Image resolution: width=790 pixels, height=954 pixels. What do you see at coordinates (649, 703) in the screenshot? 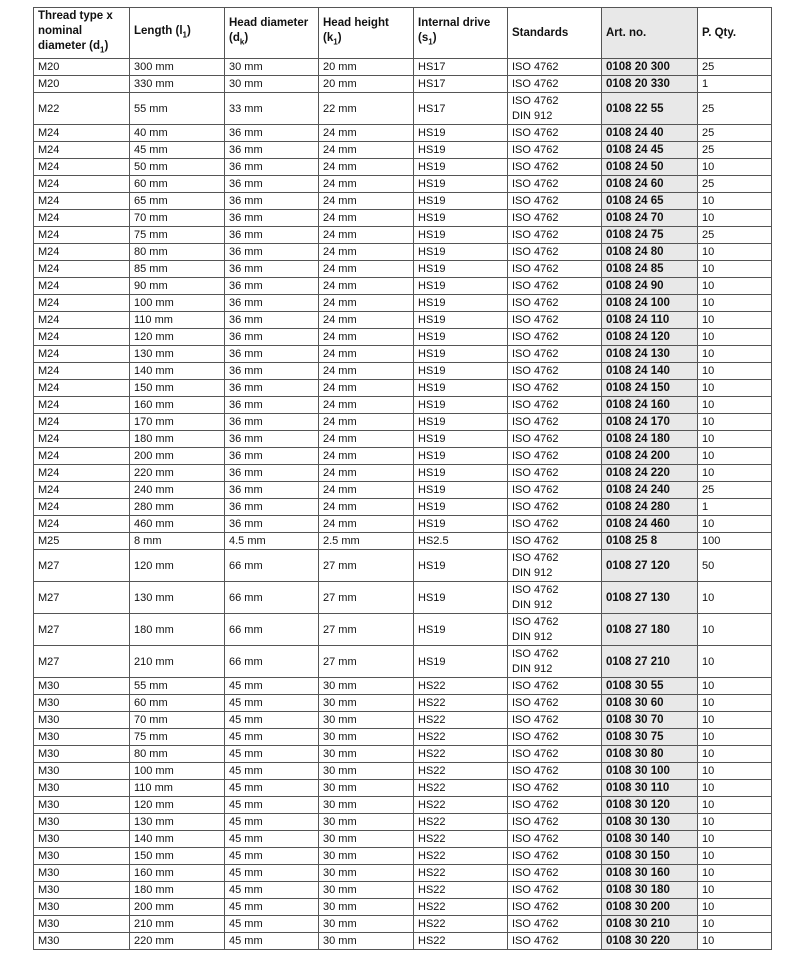
I see `cell-art-no: 0108 30 60` at bounding box center [649, 703].